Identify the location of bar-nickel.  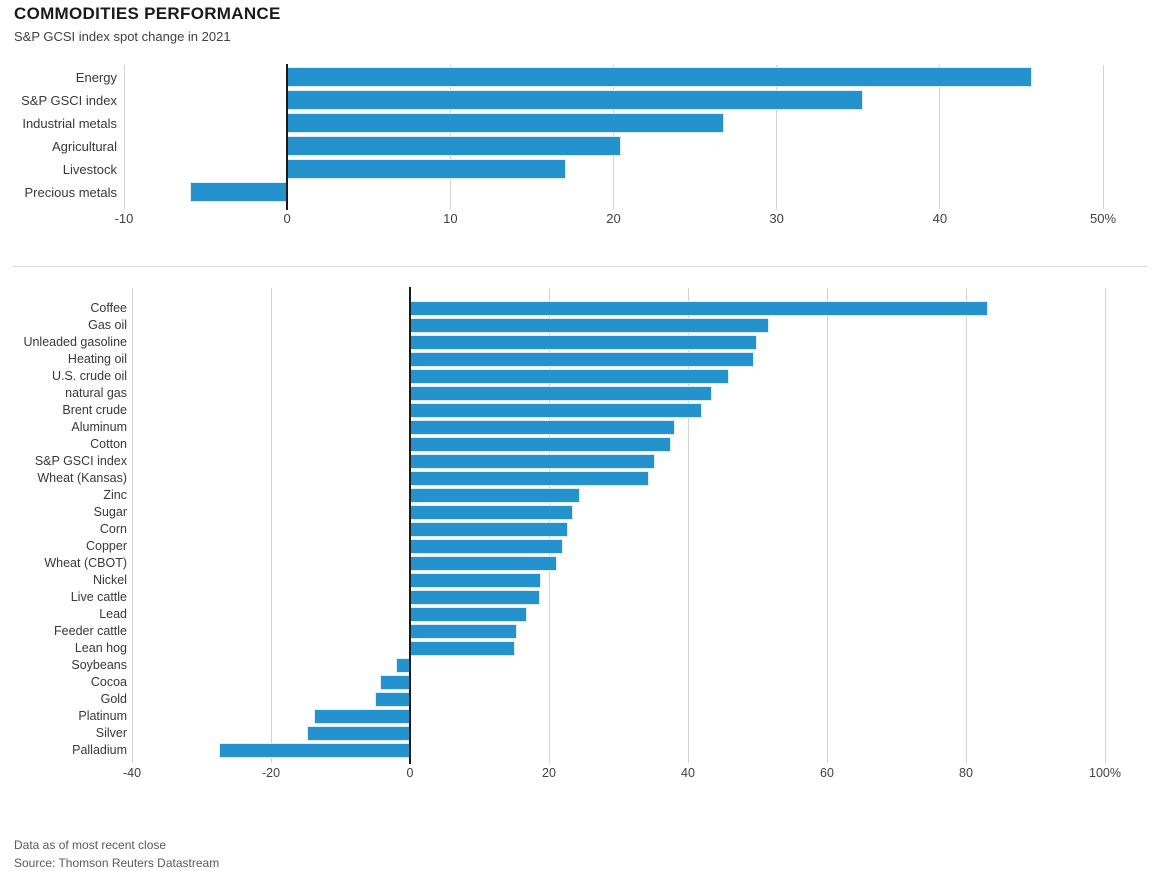
(475, 580).